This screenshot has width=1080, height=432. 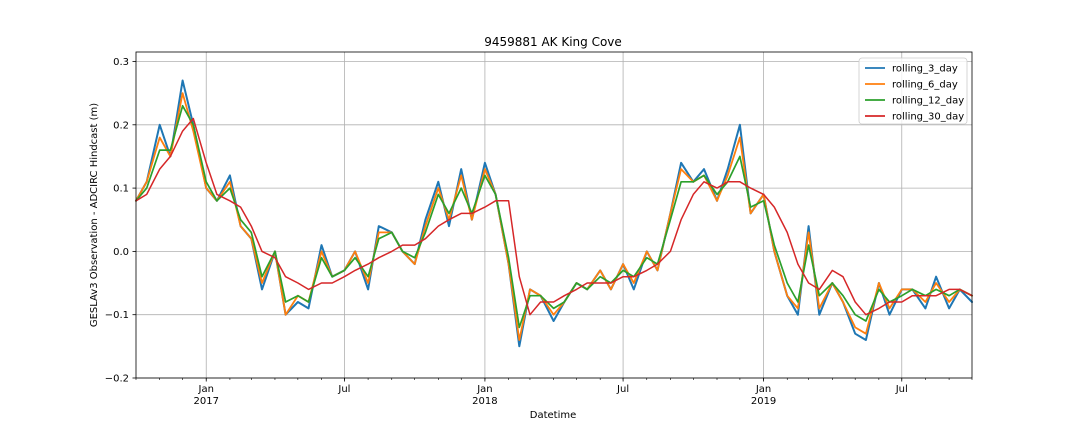 What do you see at coordinates (121, 125) in the screenshot?
I see `y-tick-label: 0.2` at bounding box center [121, 125].